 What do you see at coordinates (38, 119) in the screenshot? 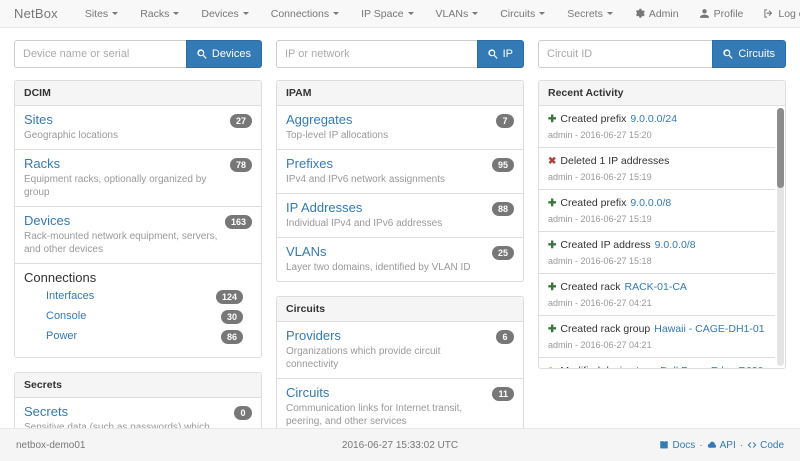
I see `link-sites: Sites` at bounding box center [38, 119].